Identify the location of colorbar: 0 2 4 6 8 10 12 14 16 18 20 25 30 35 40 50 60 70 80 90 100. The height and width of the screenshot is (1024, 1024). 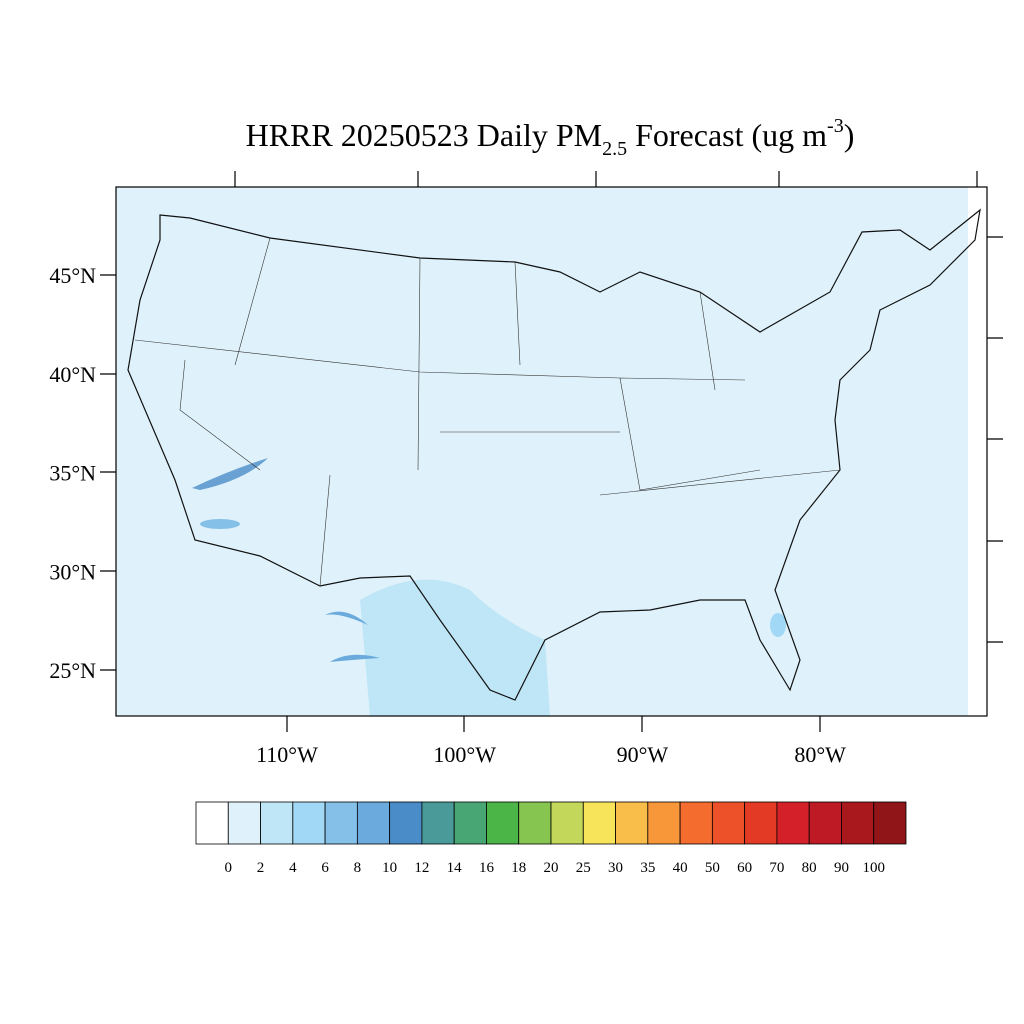
(551, 838).